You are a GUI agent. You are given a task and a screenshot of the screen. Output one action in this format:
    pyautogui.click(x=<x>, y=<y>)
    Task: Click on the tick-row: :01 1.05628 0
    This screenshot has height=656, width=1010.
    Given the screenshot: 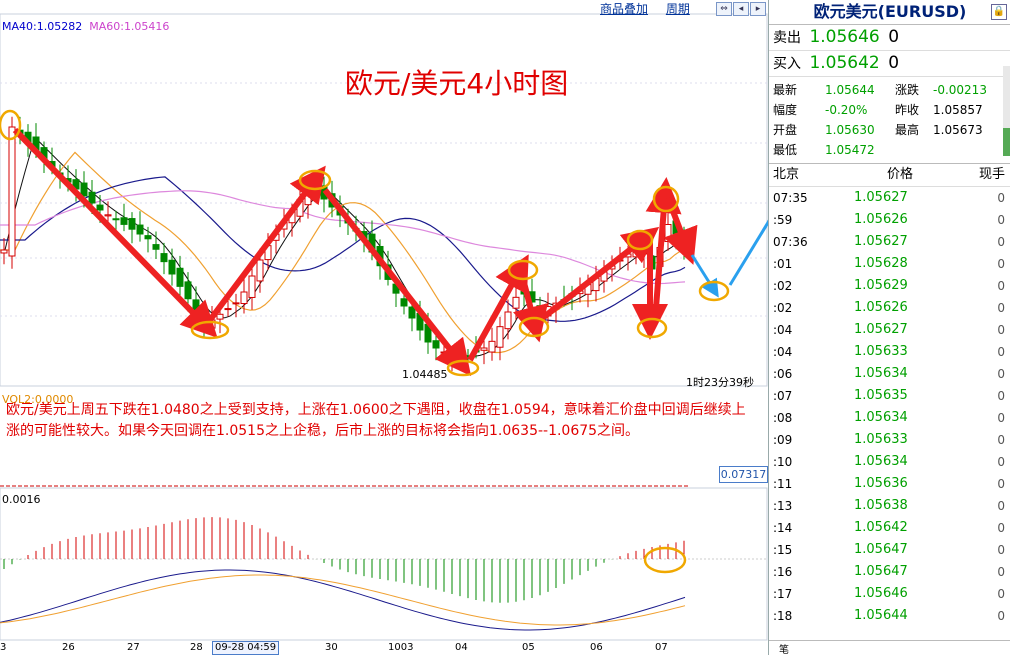 What is the action you would take?
    pyautogui.click(x=889, y=264)
    